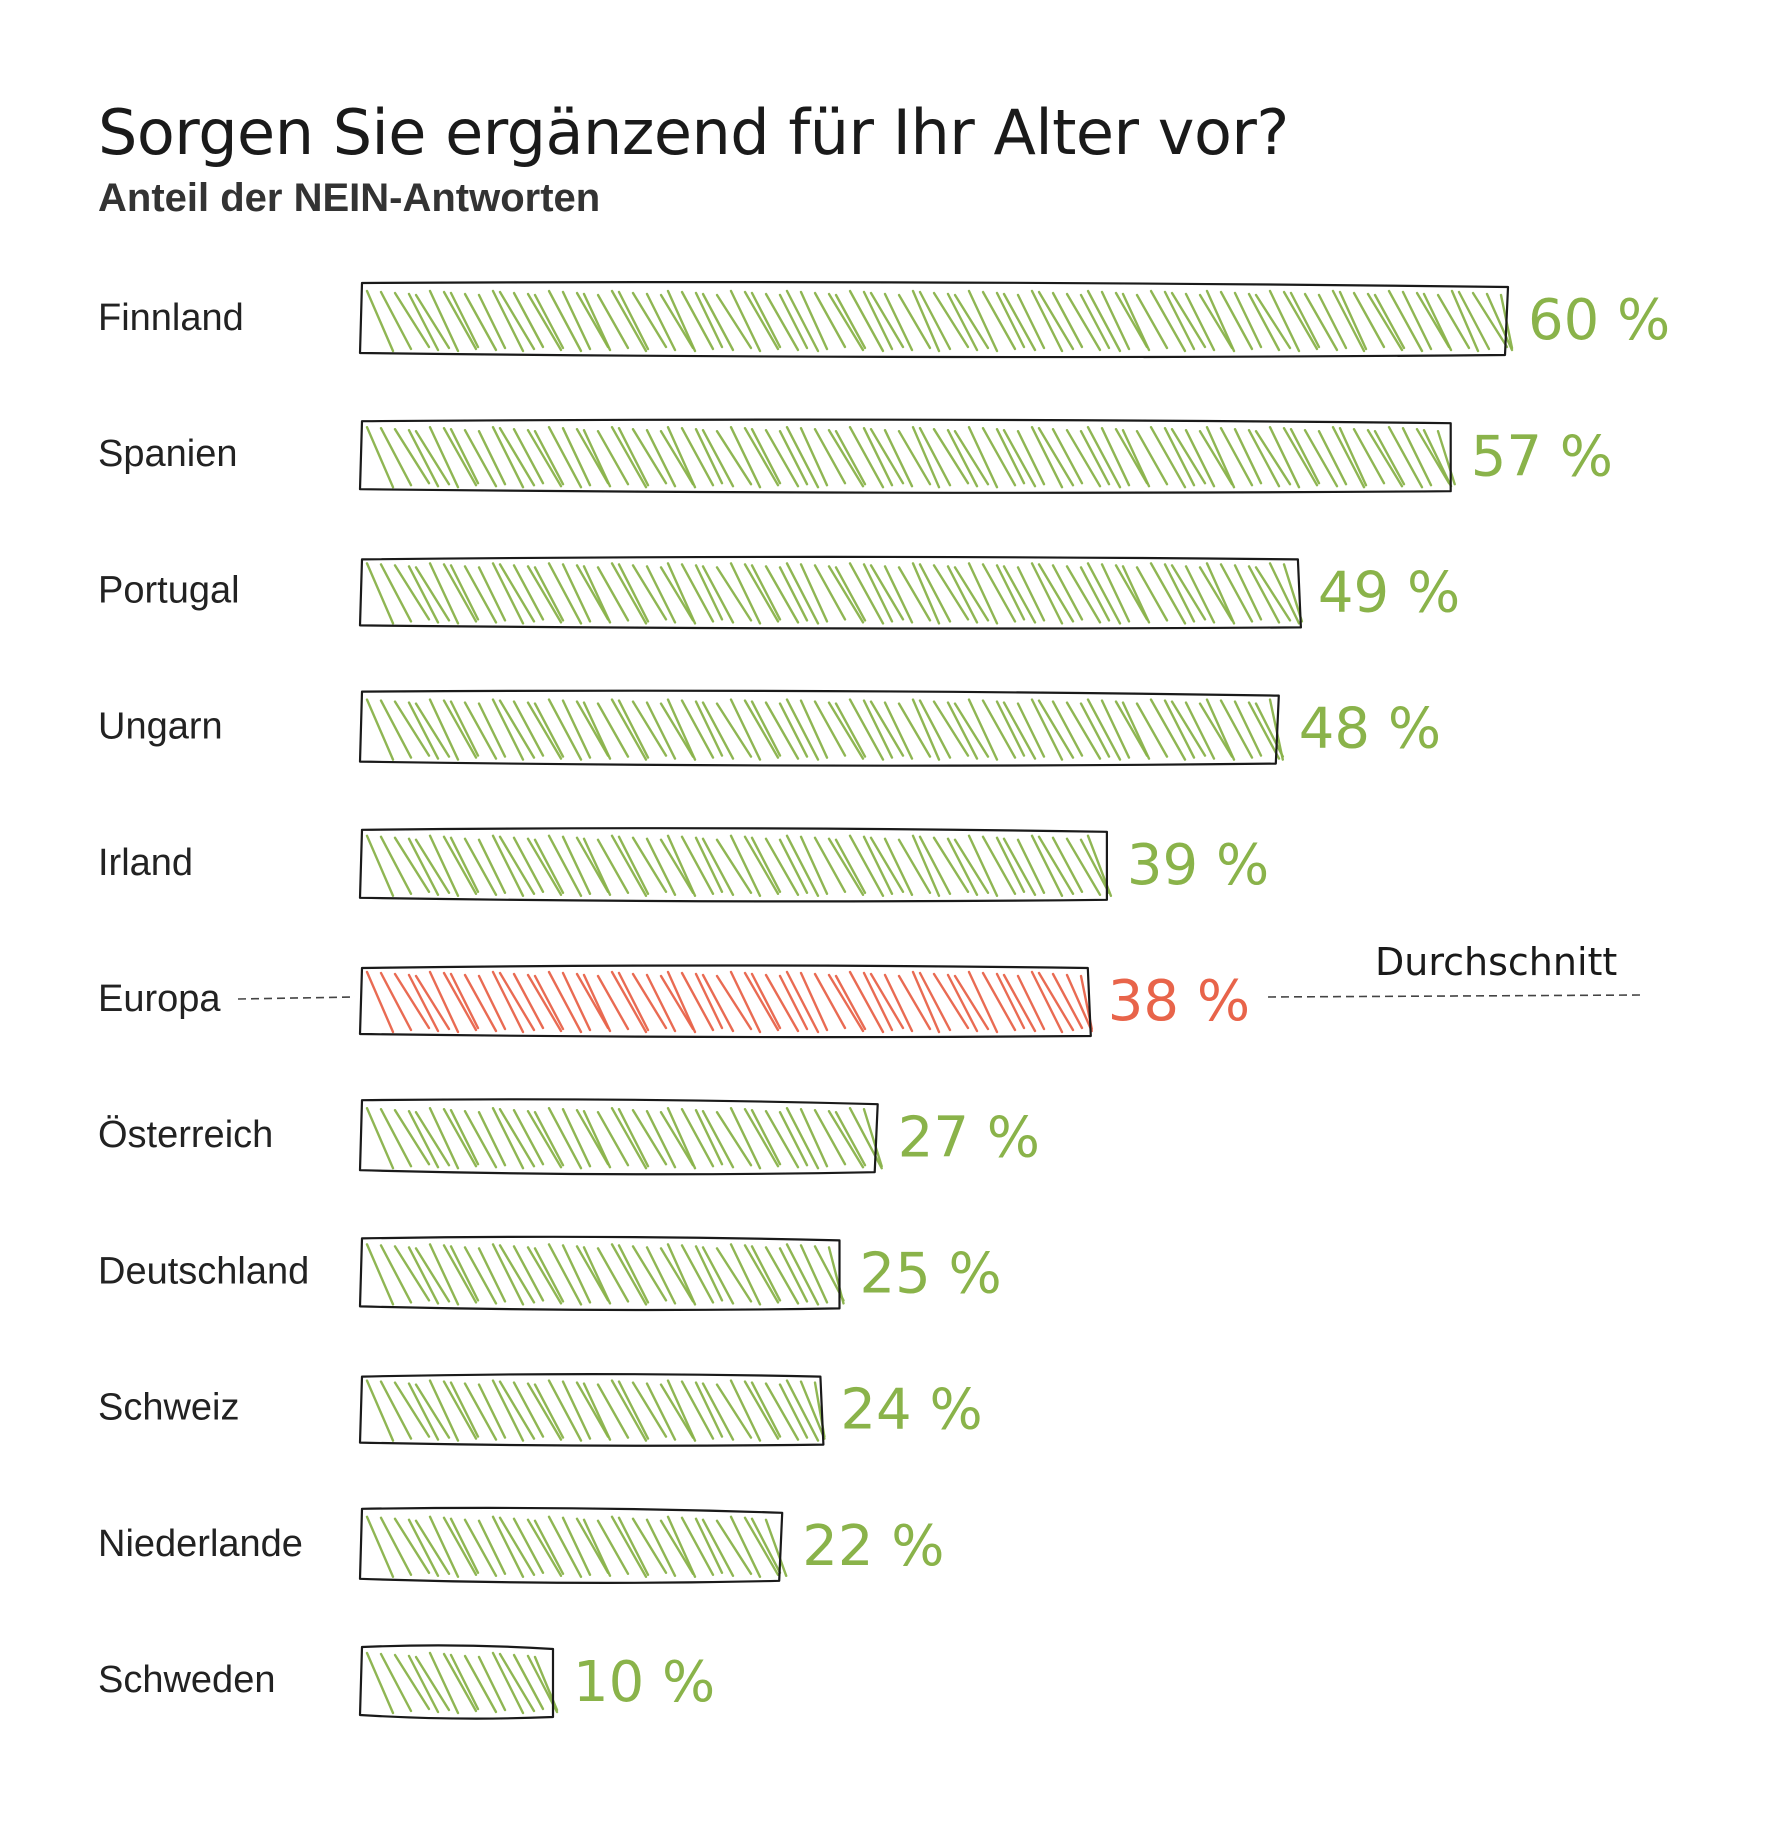  What do you see at coordinates (169, 1408) in the screenshot?
I see `category-label: Schweiz` at bounding box center [169, 1408].